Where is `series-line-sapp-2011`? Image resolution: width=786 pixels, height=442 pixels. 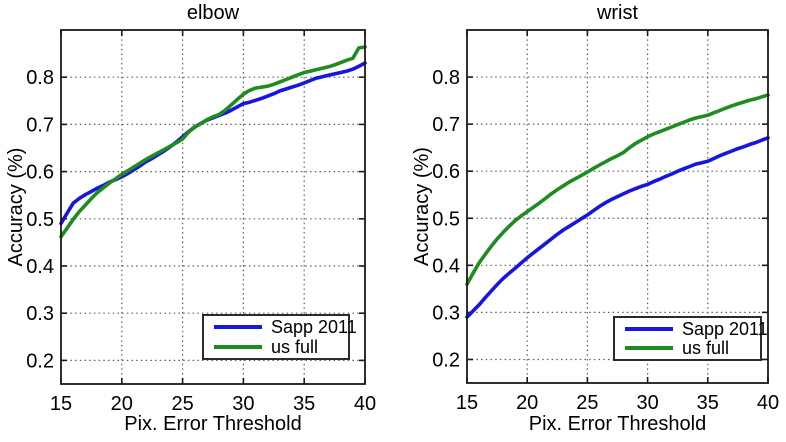 series-line-sapp-2011 is located at coordinates (213, 143).